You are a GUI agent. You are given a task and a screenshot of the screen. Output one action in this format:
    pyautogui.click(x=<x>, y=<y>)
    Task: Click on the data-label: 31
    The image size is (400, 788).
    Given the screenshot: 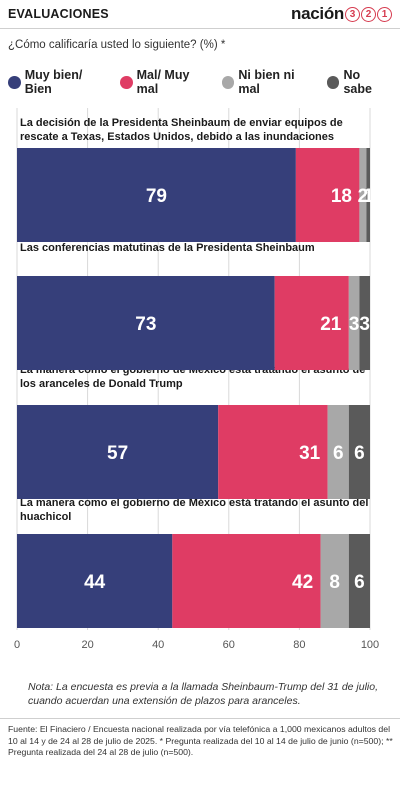 What is the action you would take?
    pyautogui.click(x=310, y=453)
    